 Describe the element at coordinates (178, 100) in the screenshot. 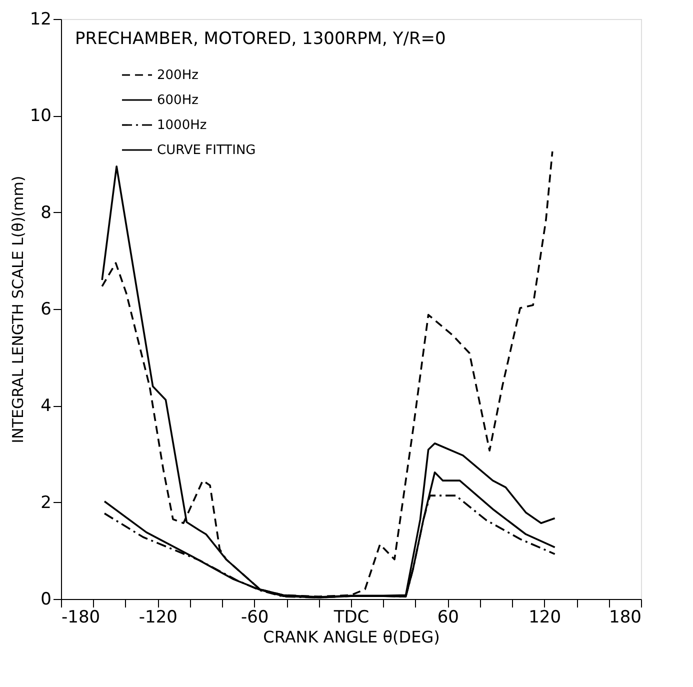

I see `legend-label: 600Hz` at that location.